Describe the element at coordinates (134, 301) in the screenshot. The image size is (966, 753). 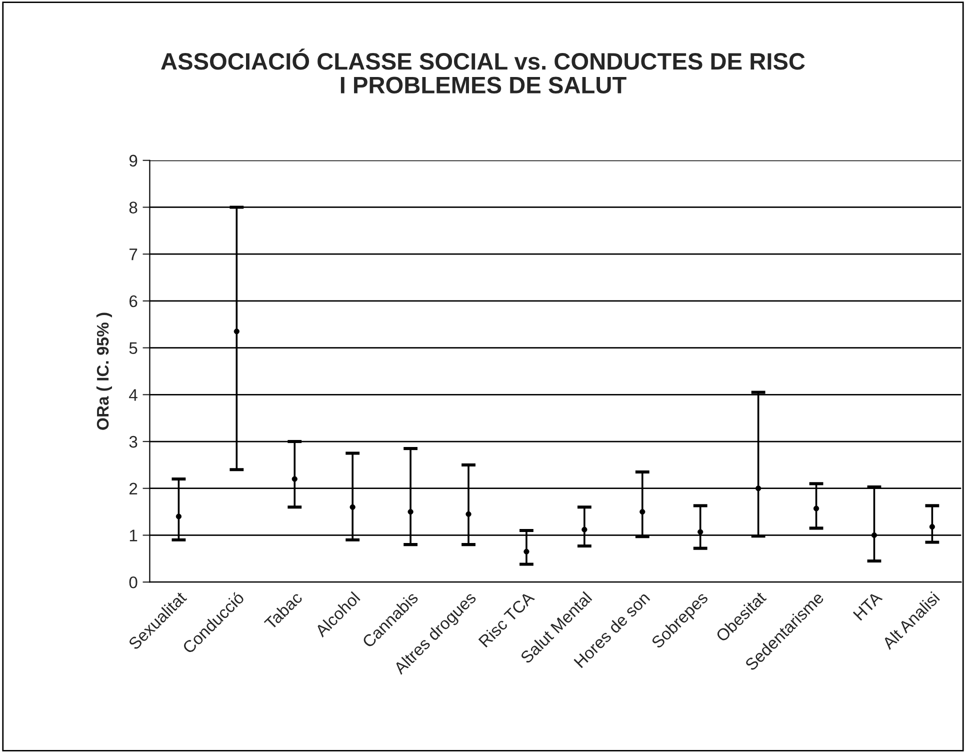
I see `y-tick-label: 6` at that location.